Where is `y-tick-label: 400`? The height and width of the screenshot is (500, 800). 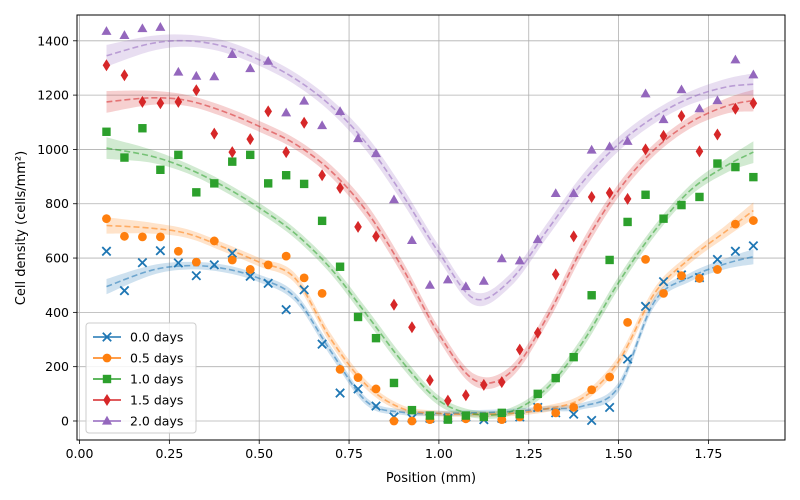 y-tick-label: 400 is located at coordinates (57, 312).